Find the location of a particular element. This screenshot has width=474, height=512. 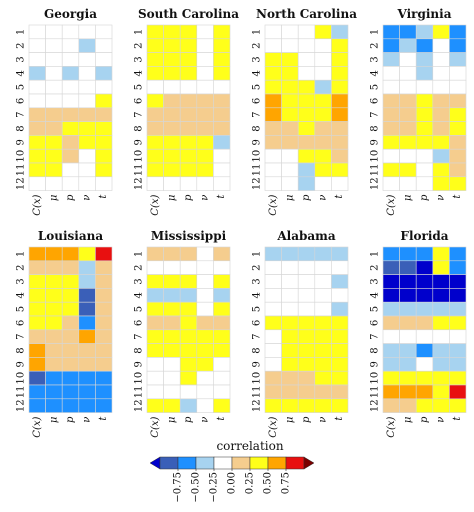

panel-title: Alabama is located at coordinates (306, 236).